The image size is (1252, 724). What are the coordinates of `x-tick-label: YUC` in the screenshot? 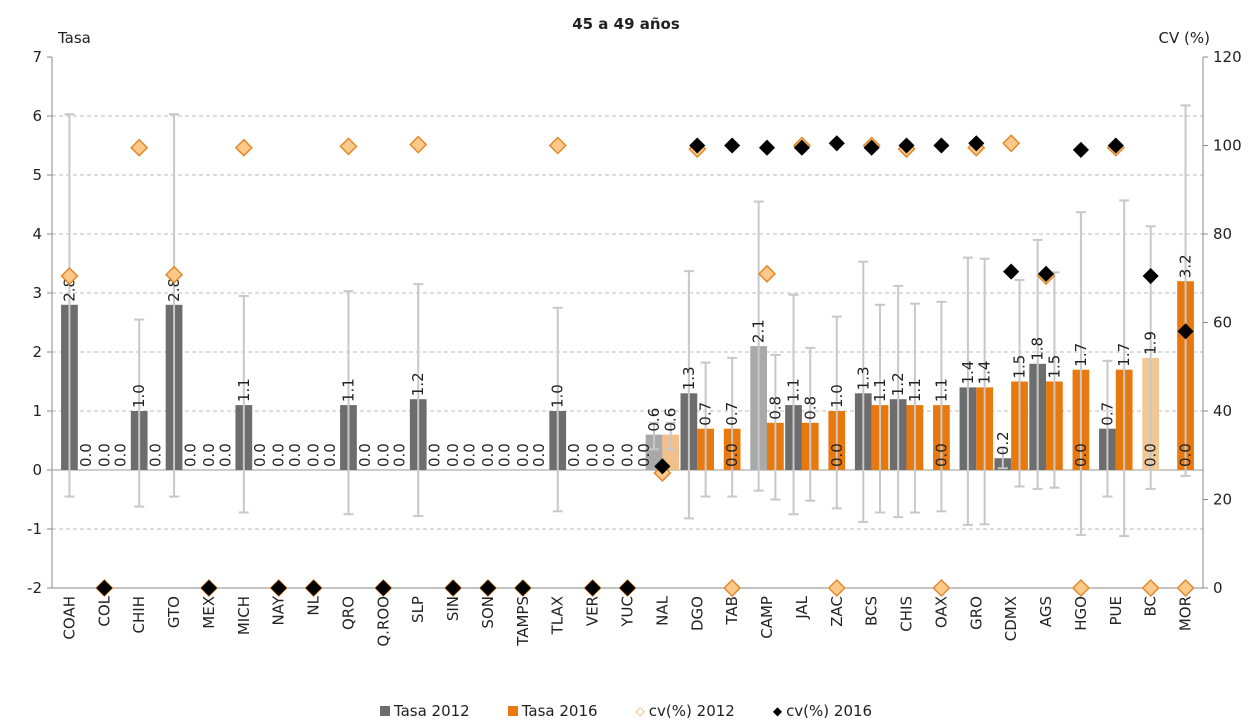 It's located at (628, 612).